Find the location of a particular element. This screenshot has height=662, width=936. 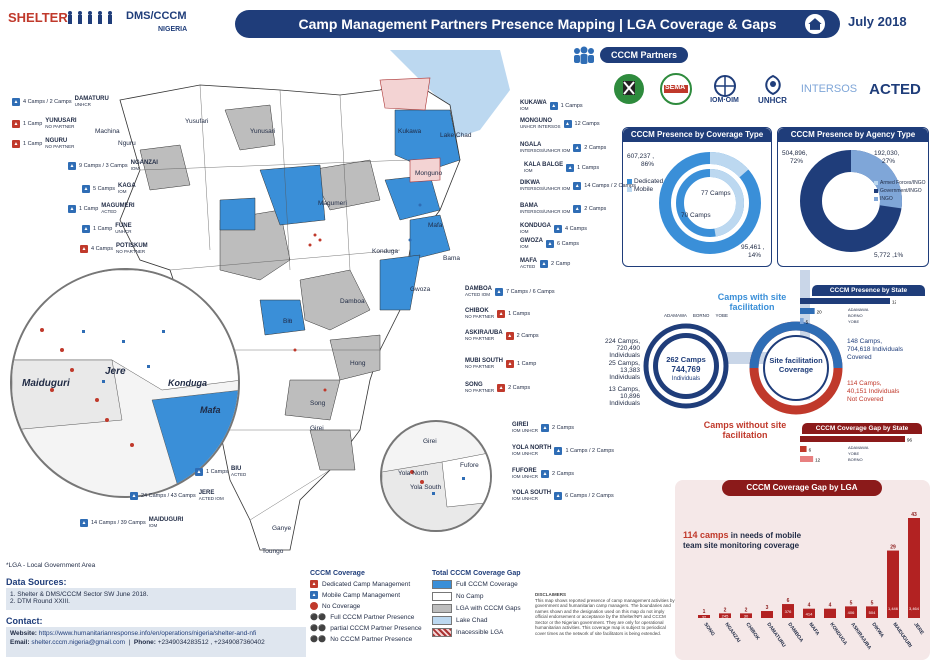

covered-individuals: 704,618 Individuals is located at coordinates (875, 349).